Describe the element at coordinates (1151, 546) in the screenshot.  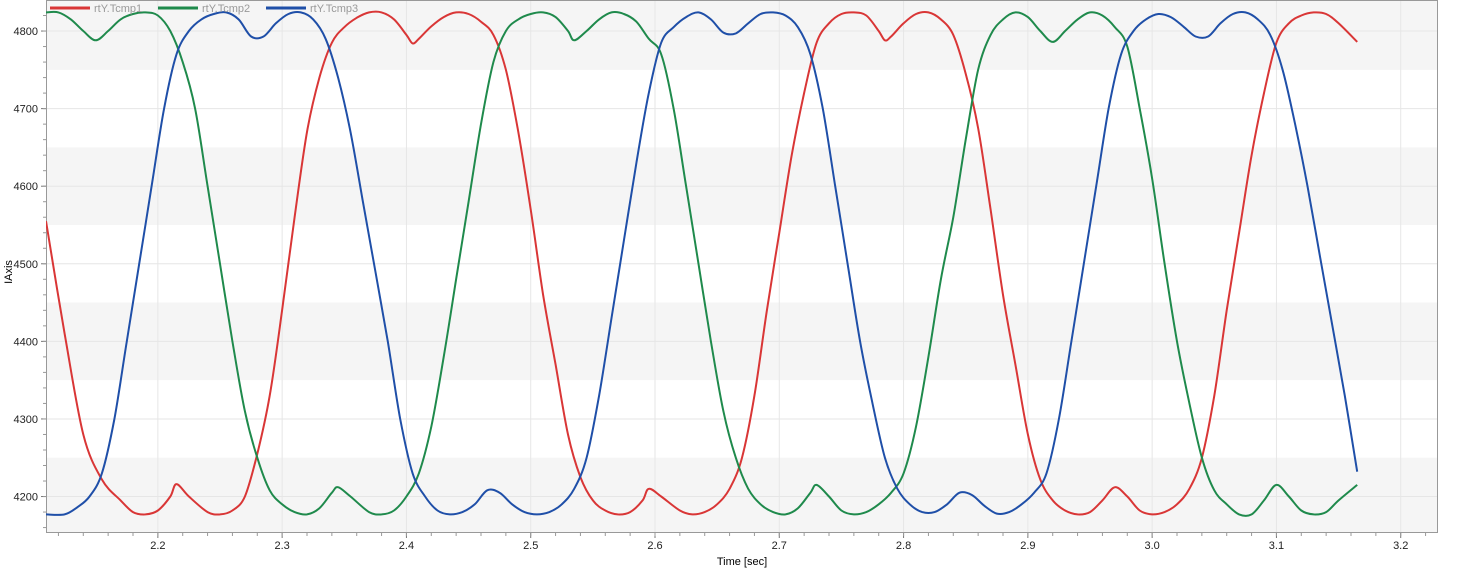
I see `x-tick-label: 3.0` at that location.